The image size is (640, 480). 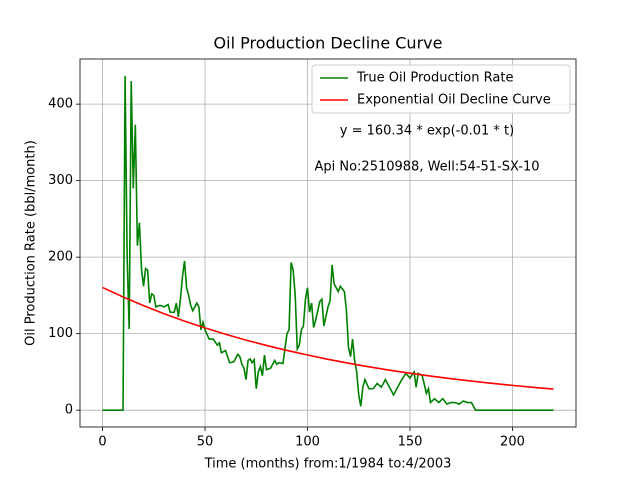 I want to click on x-tick-label: 150, so click(x=410, y=442).